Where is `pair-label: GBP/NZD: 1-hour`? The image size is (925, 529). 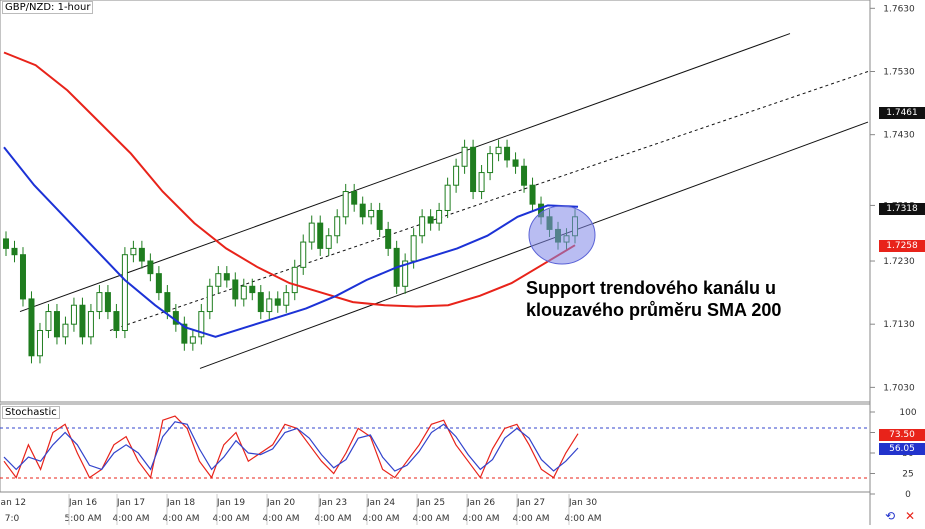 pair-label: GBP/NZD: 1-hour is located at coordinates (48, 7).